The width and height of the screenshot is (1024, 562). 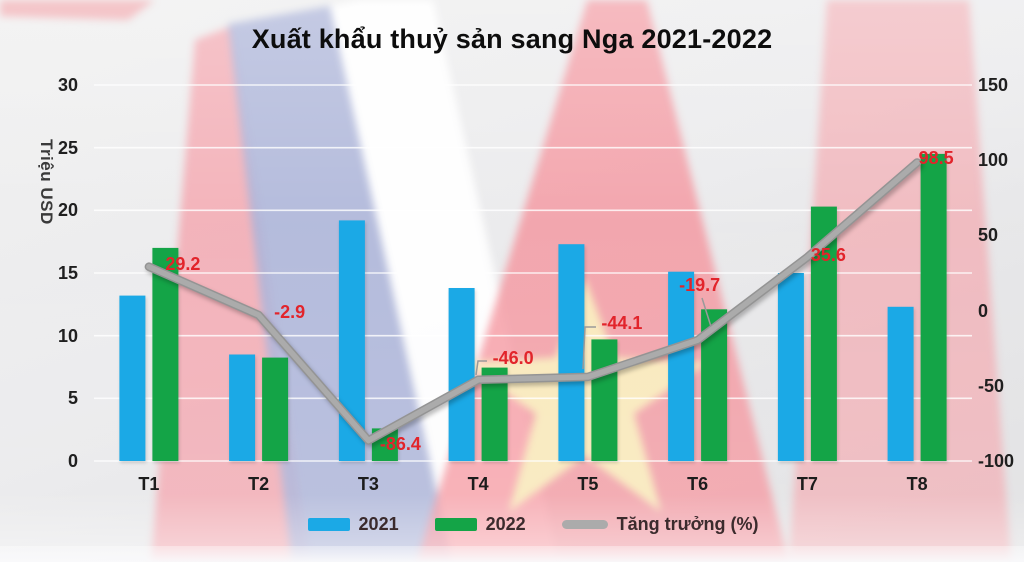 I want to click on x-axis-label-T3: T3, so click(x=368, y=484).